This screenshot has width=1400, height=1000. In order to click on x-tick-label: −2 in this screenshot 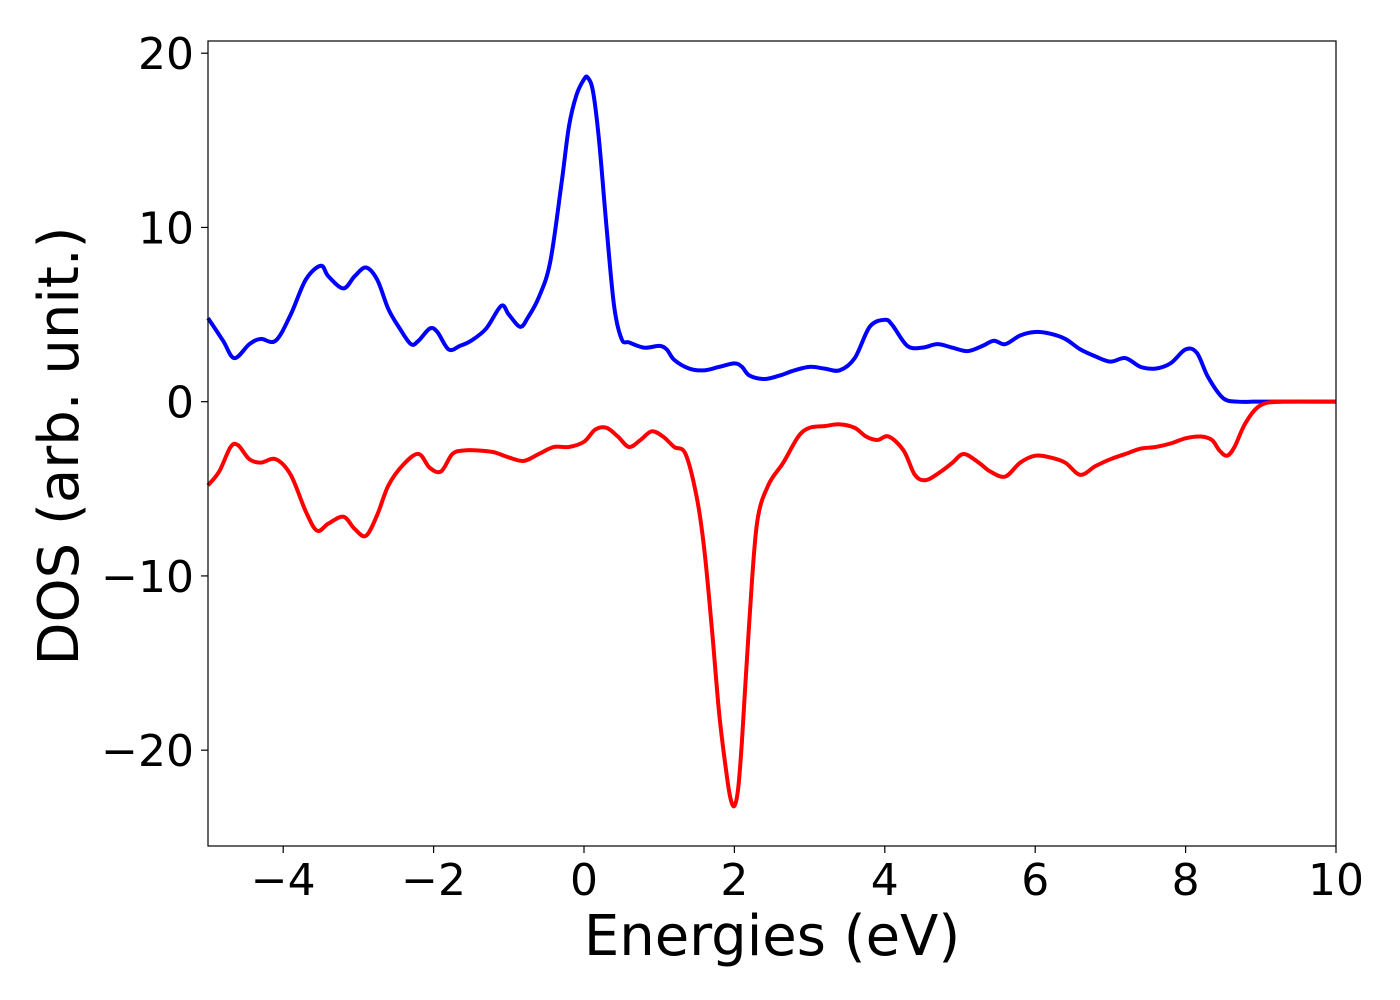, I will do `click(433, 880)`.